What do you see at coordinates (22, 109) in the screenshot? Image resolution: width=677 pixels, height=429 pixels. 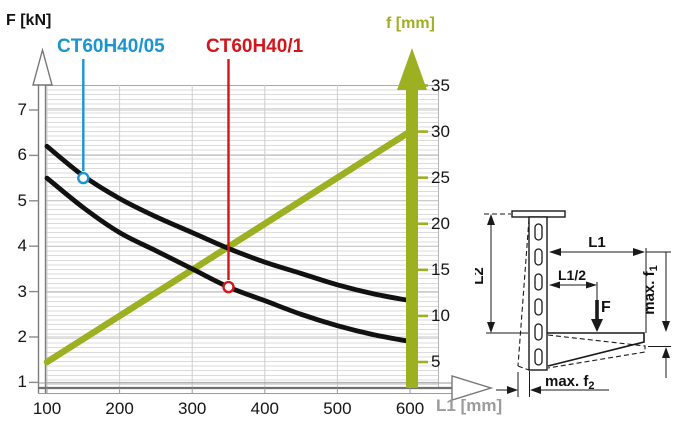 I see `f-axis-tick-label: 7` at bounding box center [22, 109].